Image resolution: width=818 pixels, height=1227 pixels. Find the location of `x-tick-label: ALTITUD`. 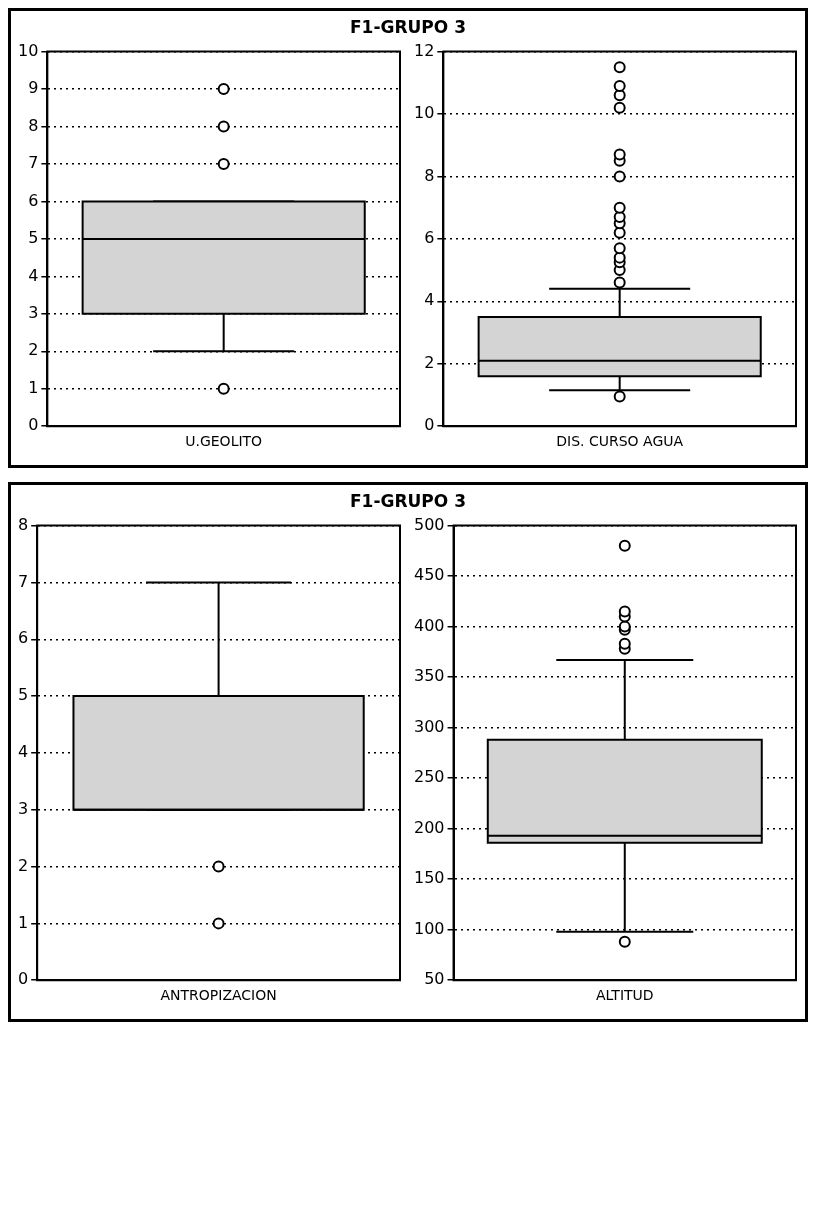

x-tick-label: ALTITUD is located at coordinates (624, 995).